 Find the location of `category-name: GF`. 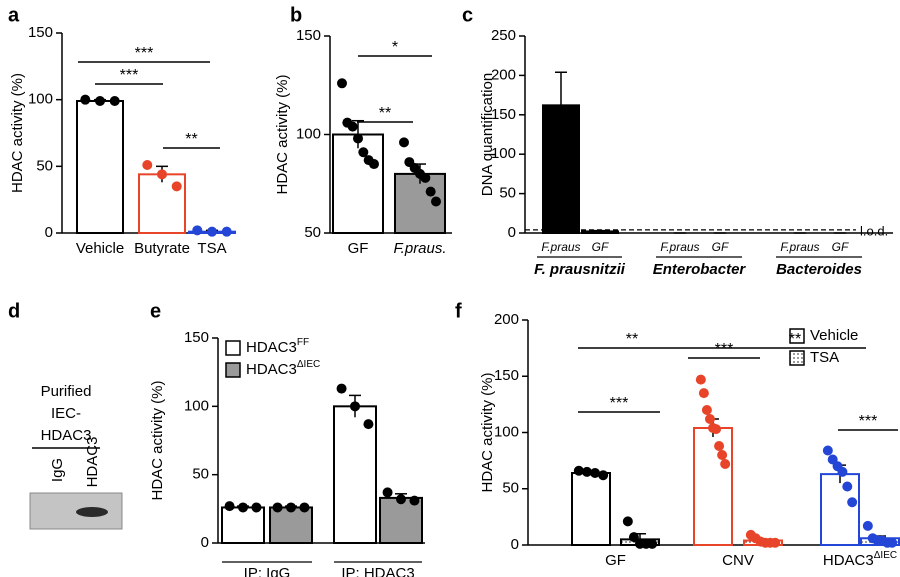

category-name: GF is located at coordinates (615, 560).